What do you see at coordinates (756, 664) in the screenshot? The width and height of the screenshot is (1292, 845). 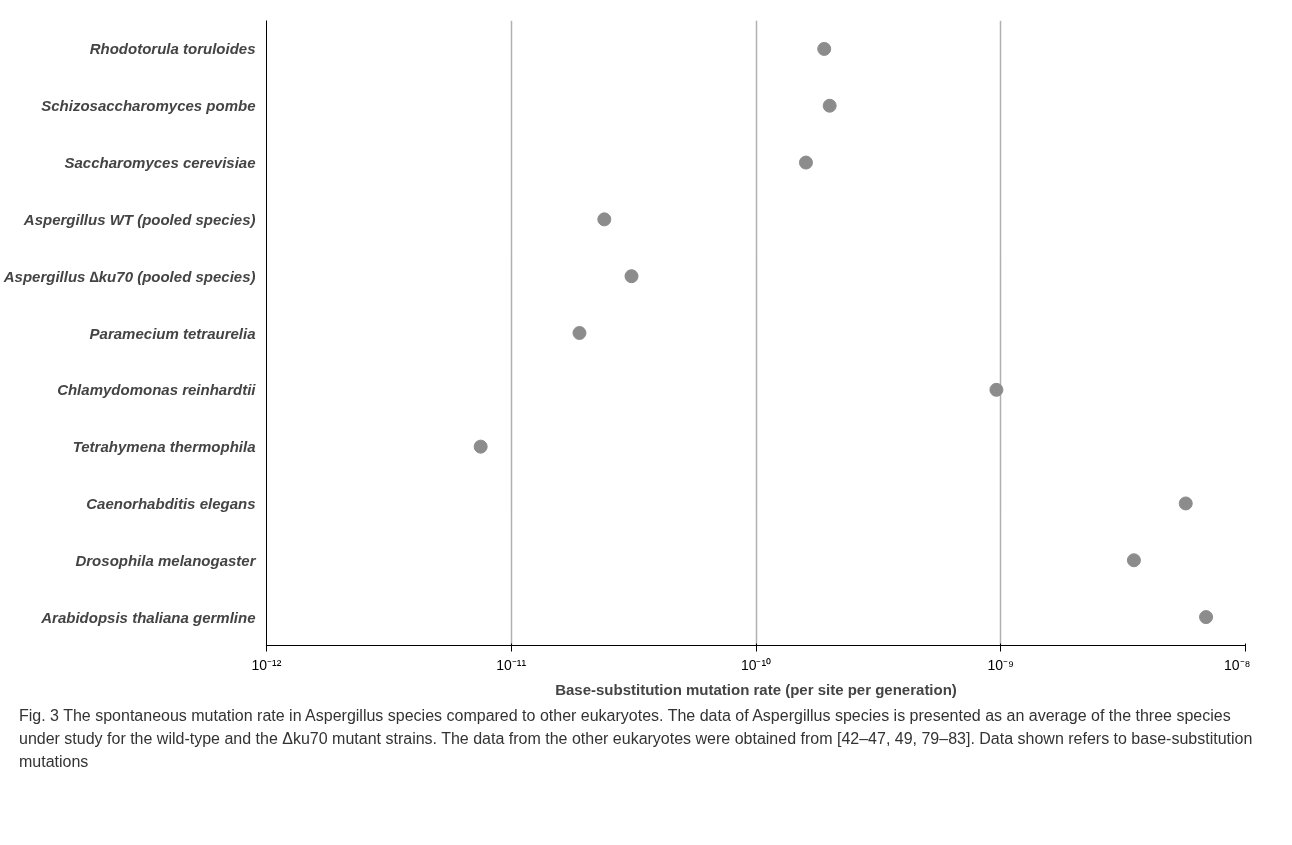 I see `x-tick-label: 10⁻¹⁰` at bounding box center [756, 664].